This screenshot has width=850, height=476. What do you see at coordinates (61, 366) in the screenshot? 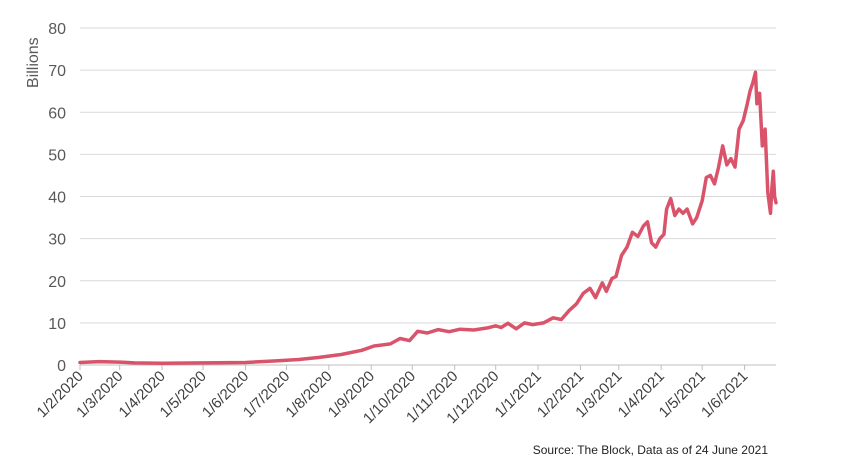
I see `y-tick-label: 0` at bounding box center [61, 366].